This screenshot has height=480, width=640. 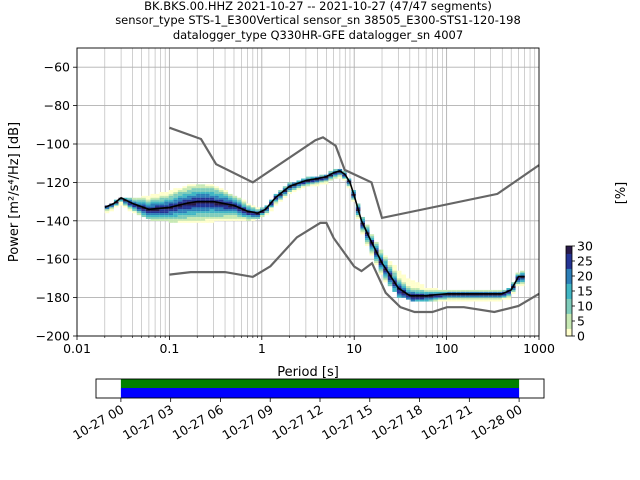 I want to click on coverage-tick-label: 10-27 12, so click(x=297, y=422).